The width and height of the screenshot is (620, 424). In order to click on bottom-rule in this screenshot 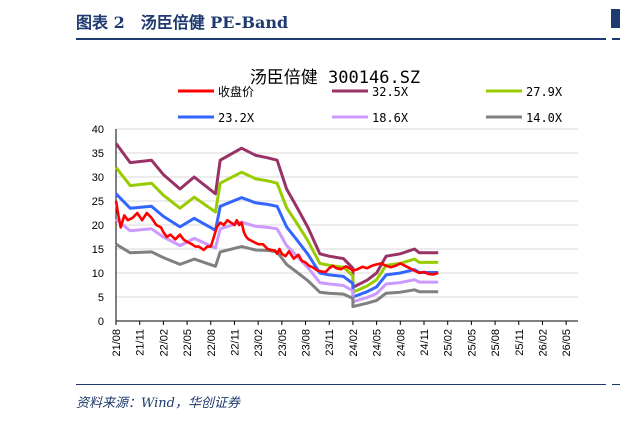, I will do `click(341, 384)`.